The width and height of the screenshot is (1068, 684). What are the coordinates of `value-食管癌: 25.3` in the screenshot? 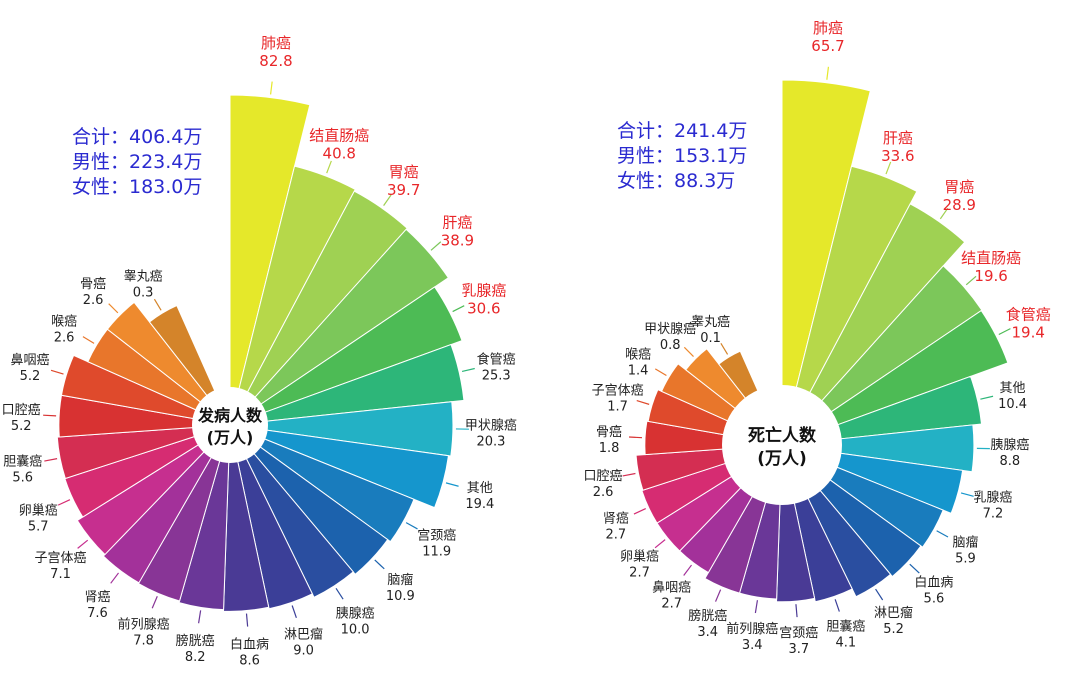 It's located at (496, 376).